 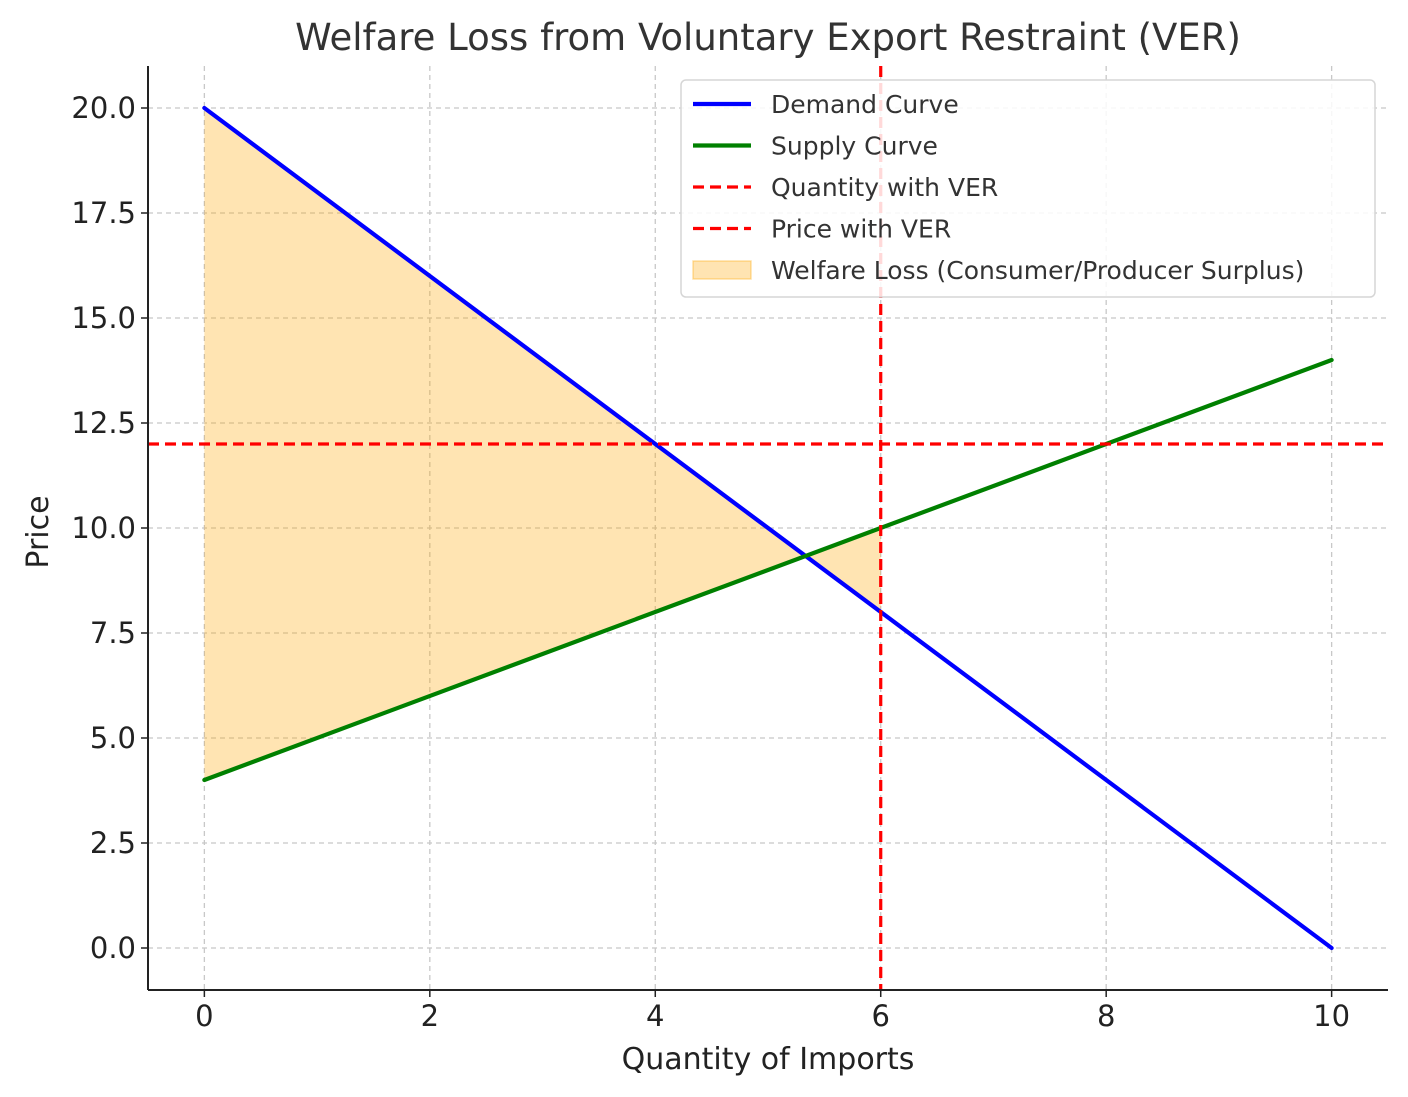 What do you see at coordinates (103, 423) in the screenshot?
I see `y-tick-label: 12.5` at bounding box center [103, 423].